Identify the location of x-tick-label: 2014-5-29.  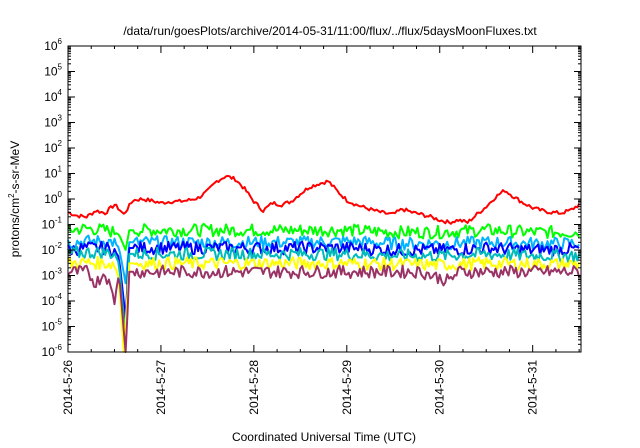
(347, 387).